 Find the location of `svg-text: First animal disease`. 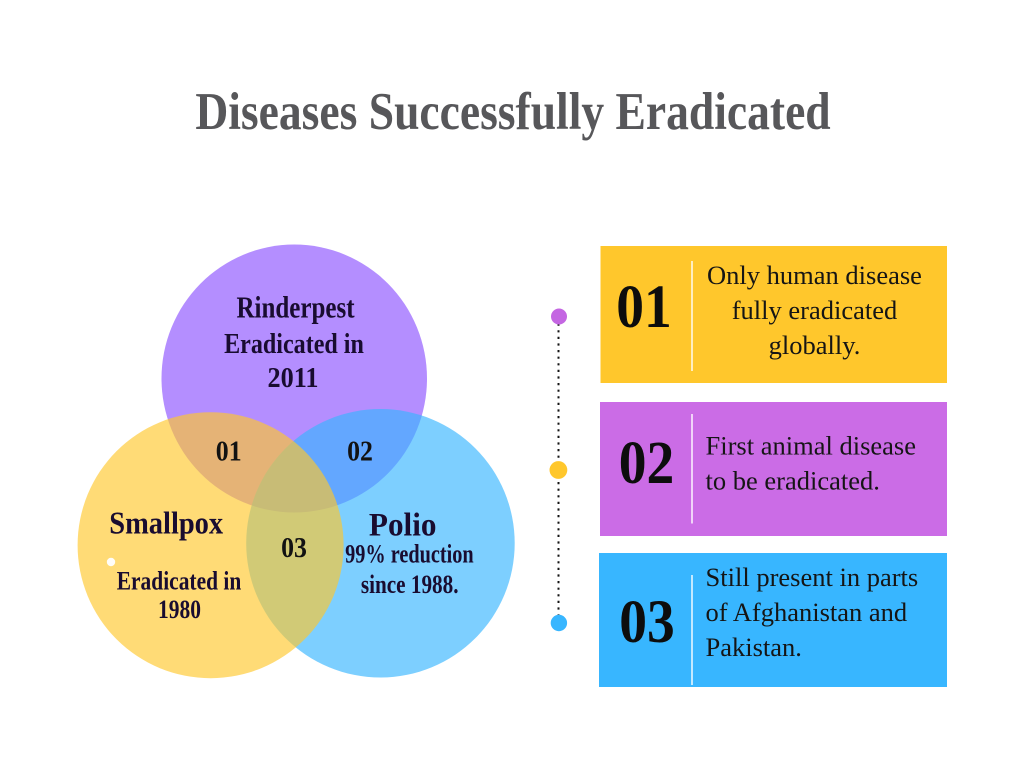

svg-text: First animal disease is located at coordinates (811, 446).